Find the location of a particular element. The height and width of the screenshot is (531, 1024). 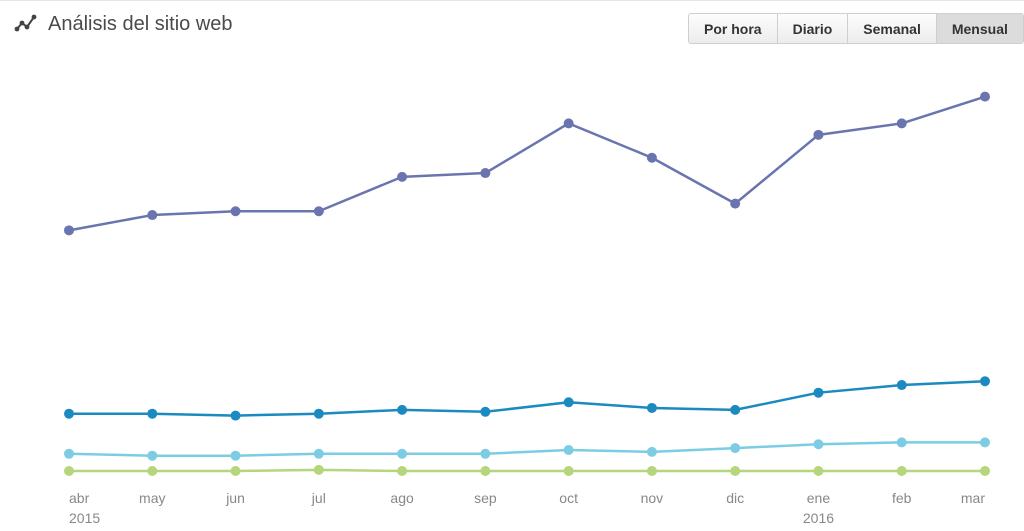

data-point-s2-ago is located at coordinates (402, 409).